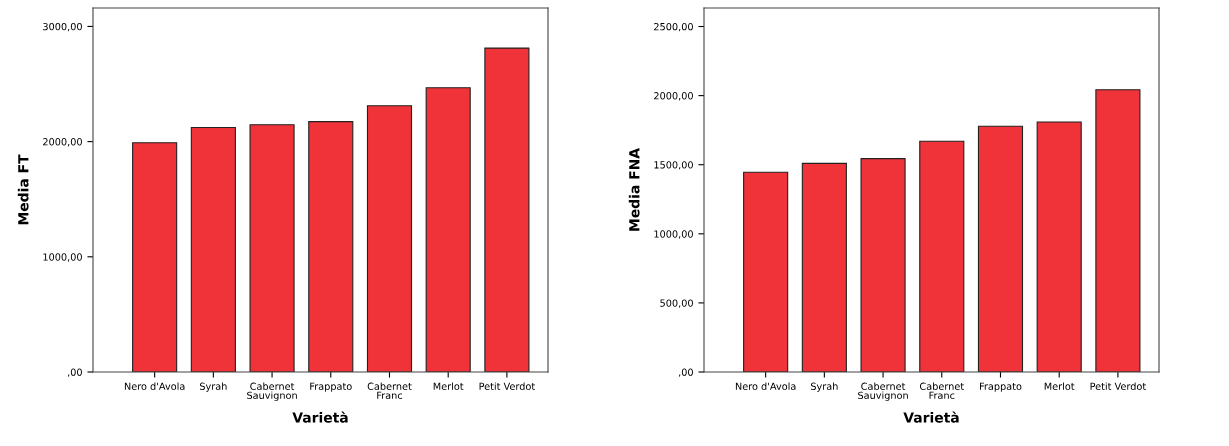 The image size is (1229, 446). Describe the element at coordinates (676, 303) in the screenshot. I see `y-tick-label: 500,00` at that location.